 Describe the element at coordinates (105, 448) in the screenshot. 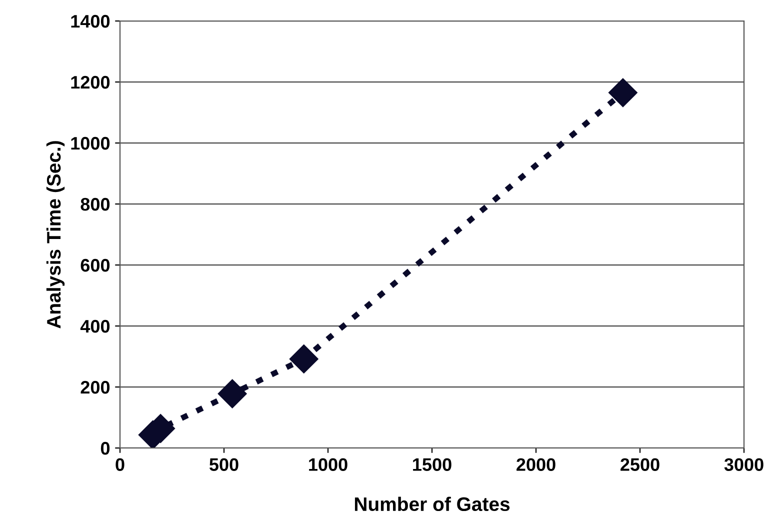

I see `y-tick-label: 0` at that location.